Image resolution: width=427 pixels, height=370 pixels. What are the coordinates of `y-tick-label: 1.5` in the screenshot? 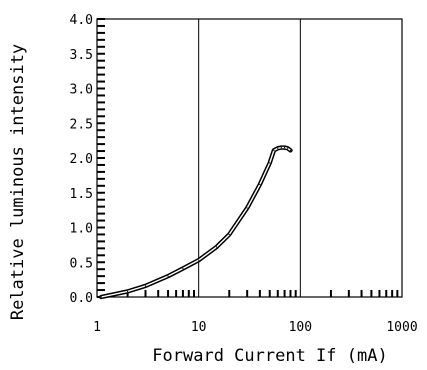 It's located at (81, 194).